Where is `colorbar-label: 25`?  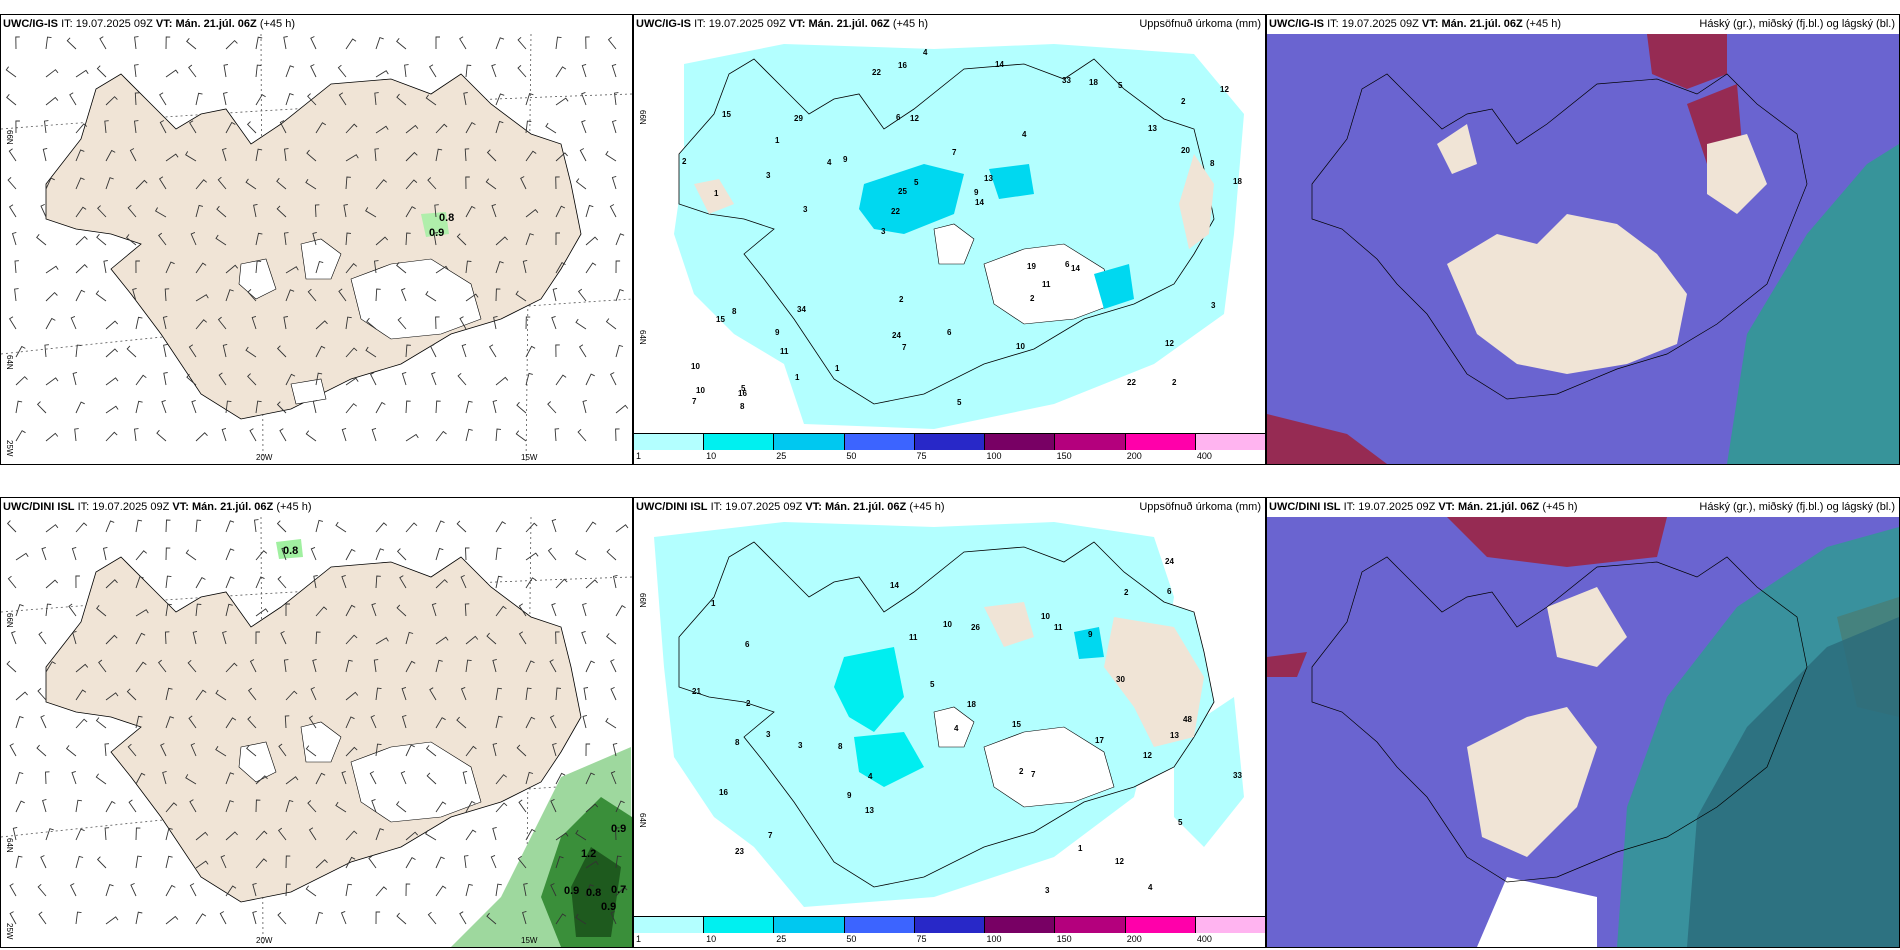
colorbar-label: 25 is located at coordinates (781, 456).